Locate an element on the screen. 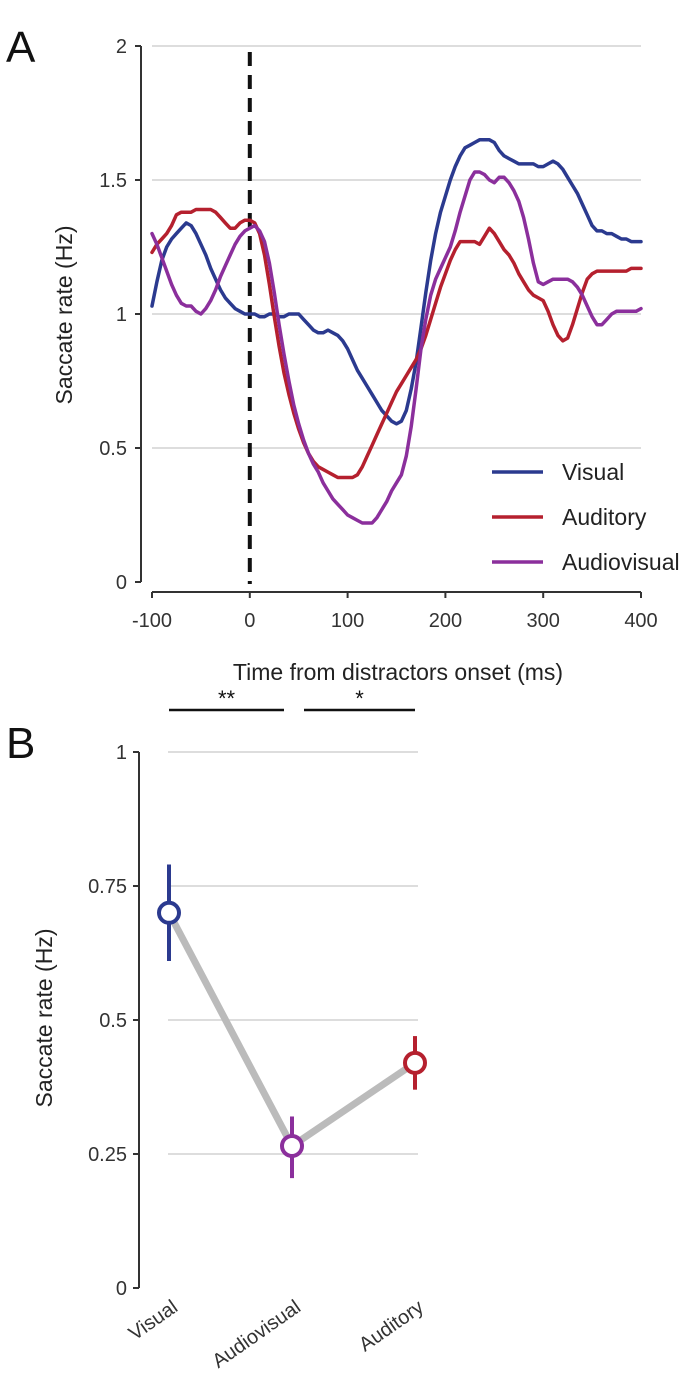  point-visual is located at coordinates (169, 912).